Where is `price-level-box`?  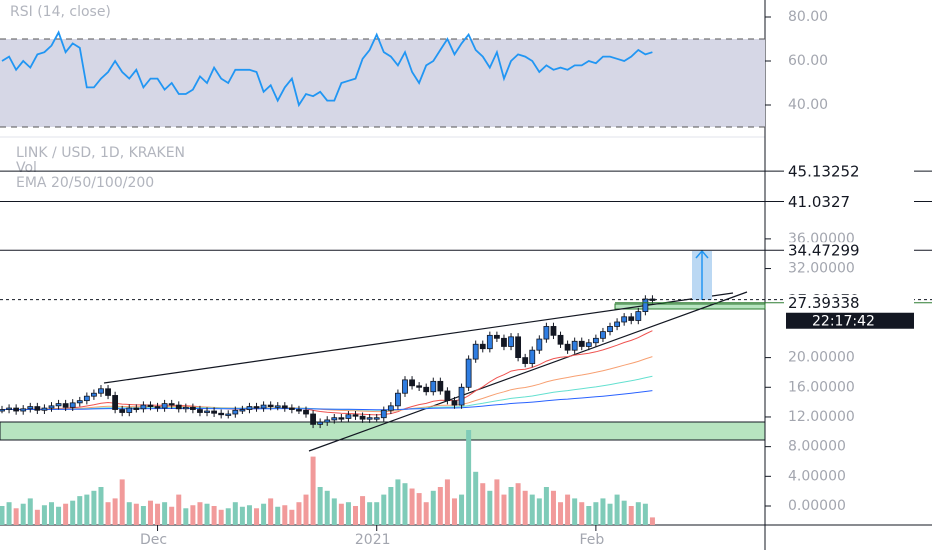 price-level-box is located at coordinates (849, 302).